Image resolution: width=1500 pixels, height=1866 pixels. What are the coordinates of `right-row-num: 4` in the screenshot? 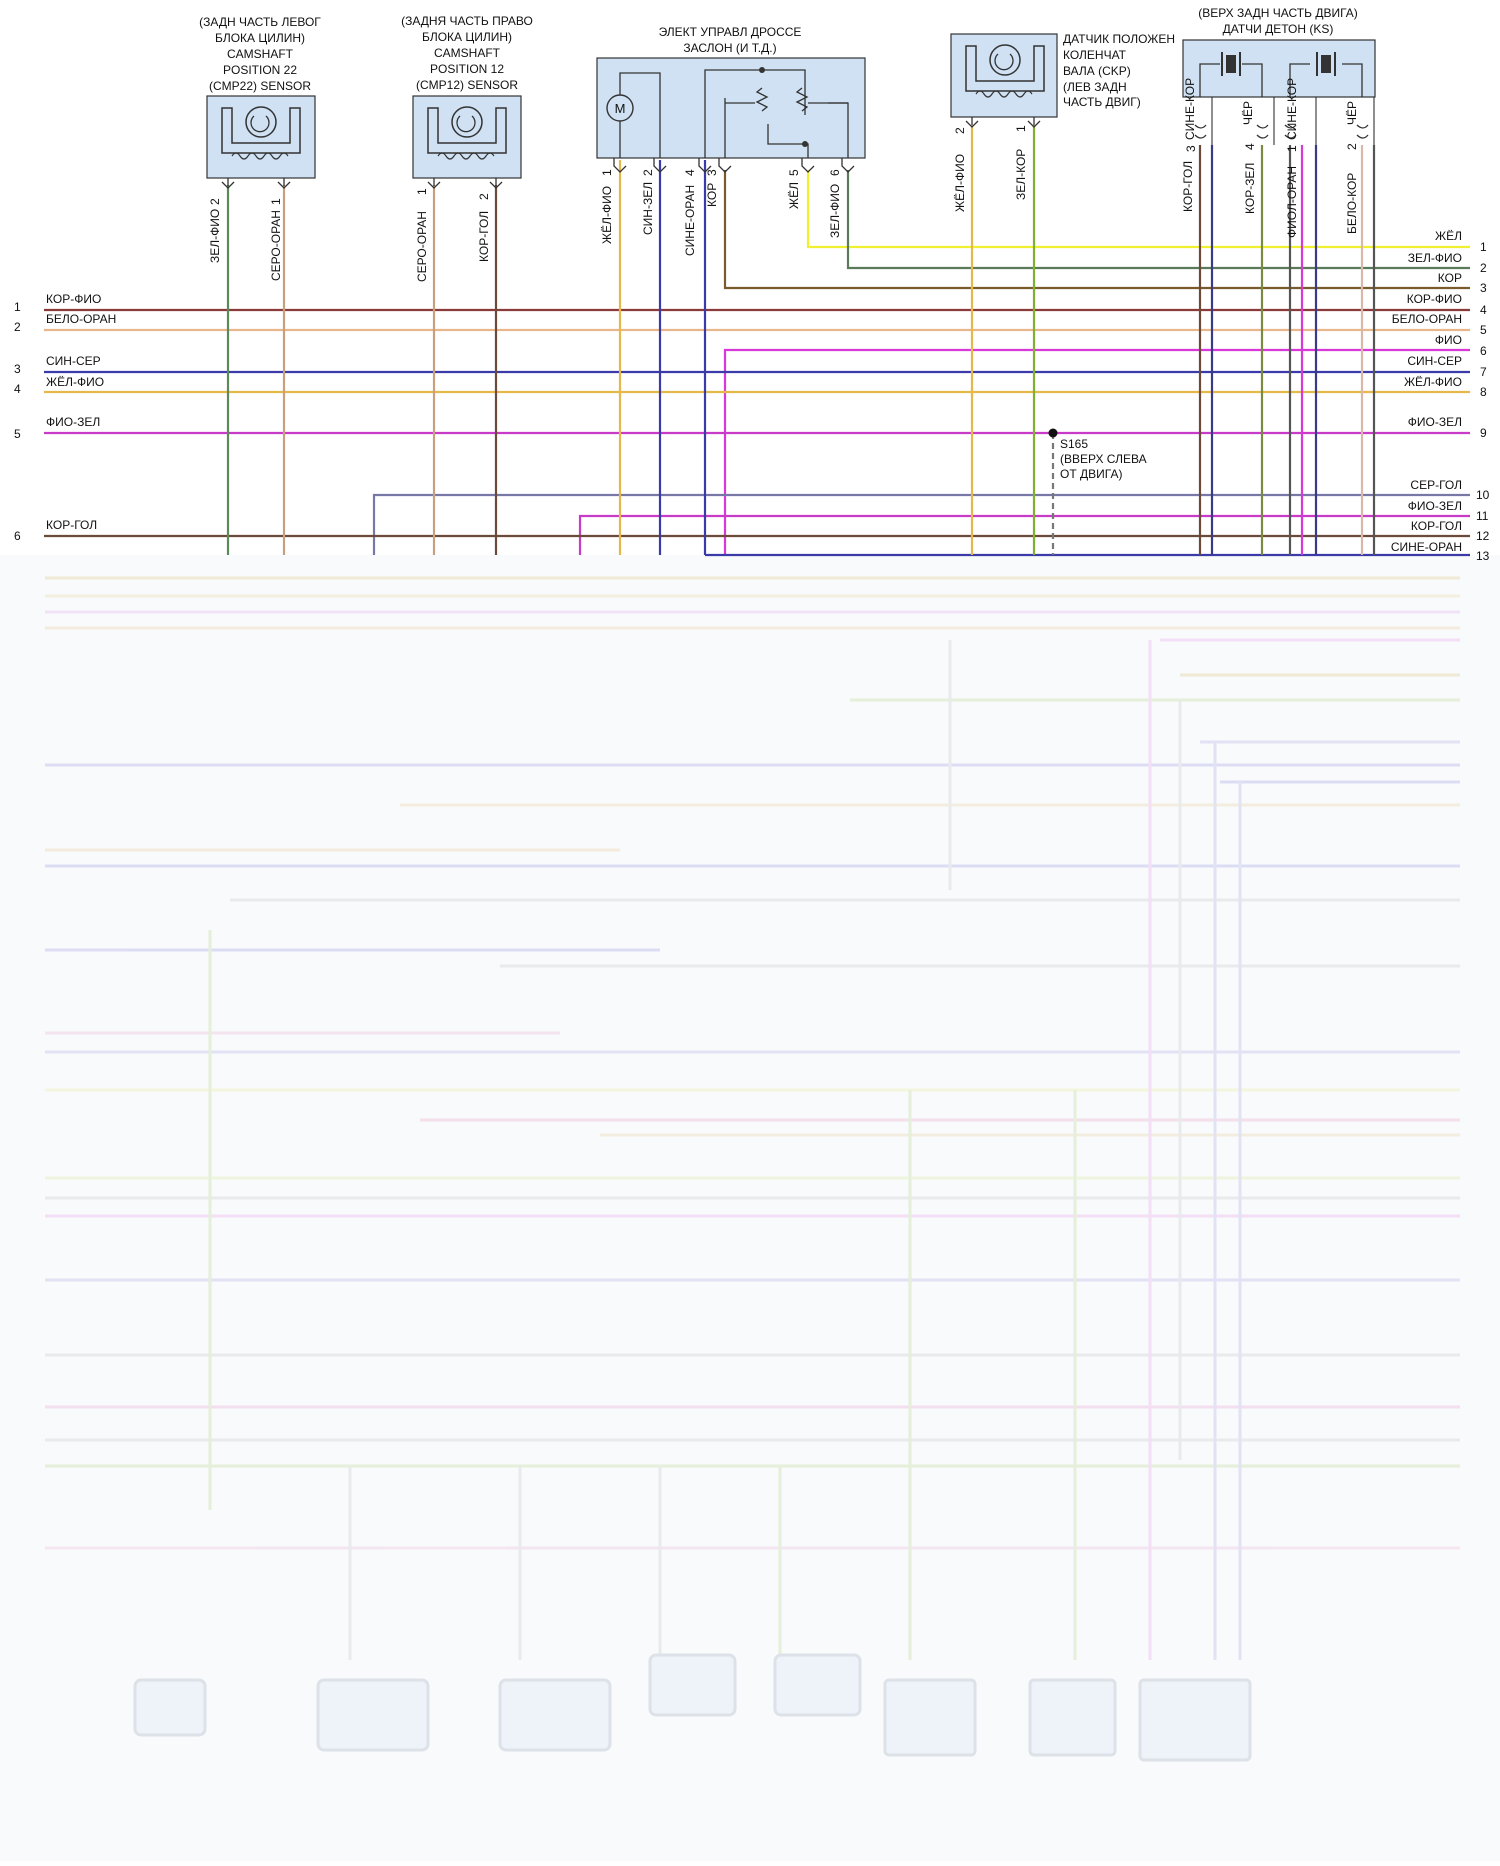 It's located at (1483, 310).